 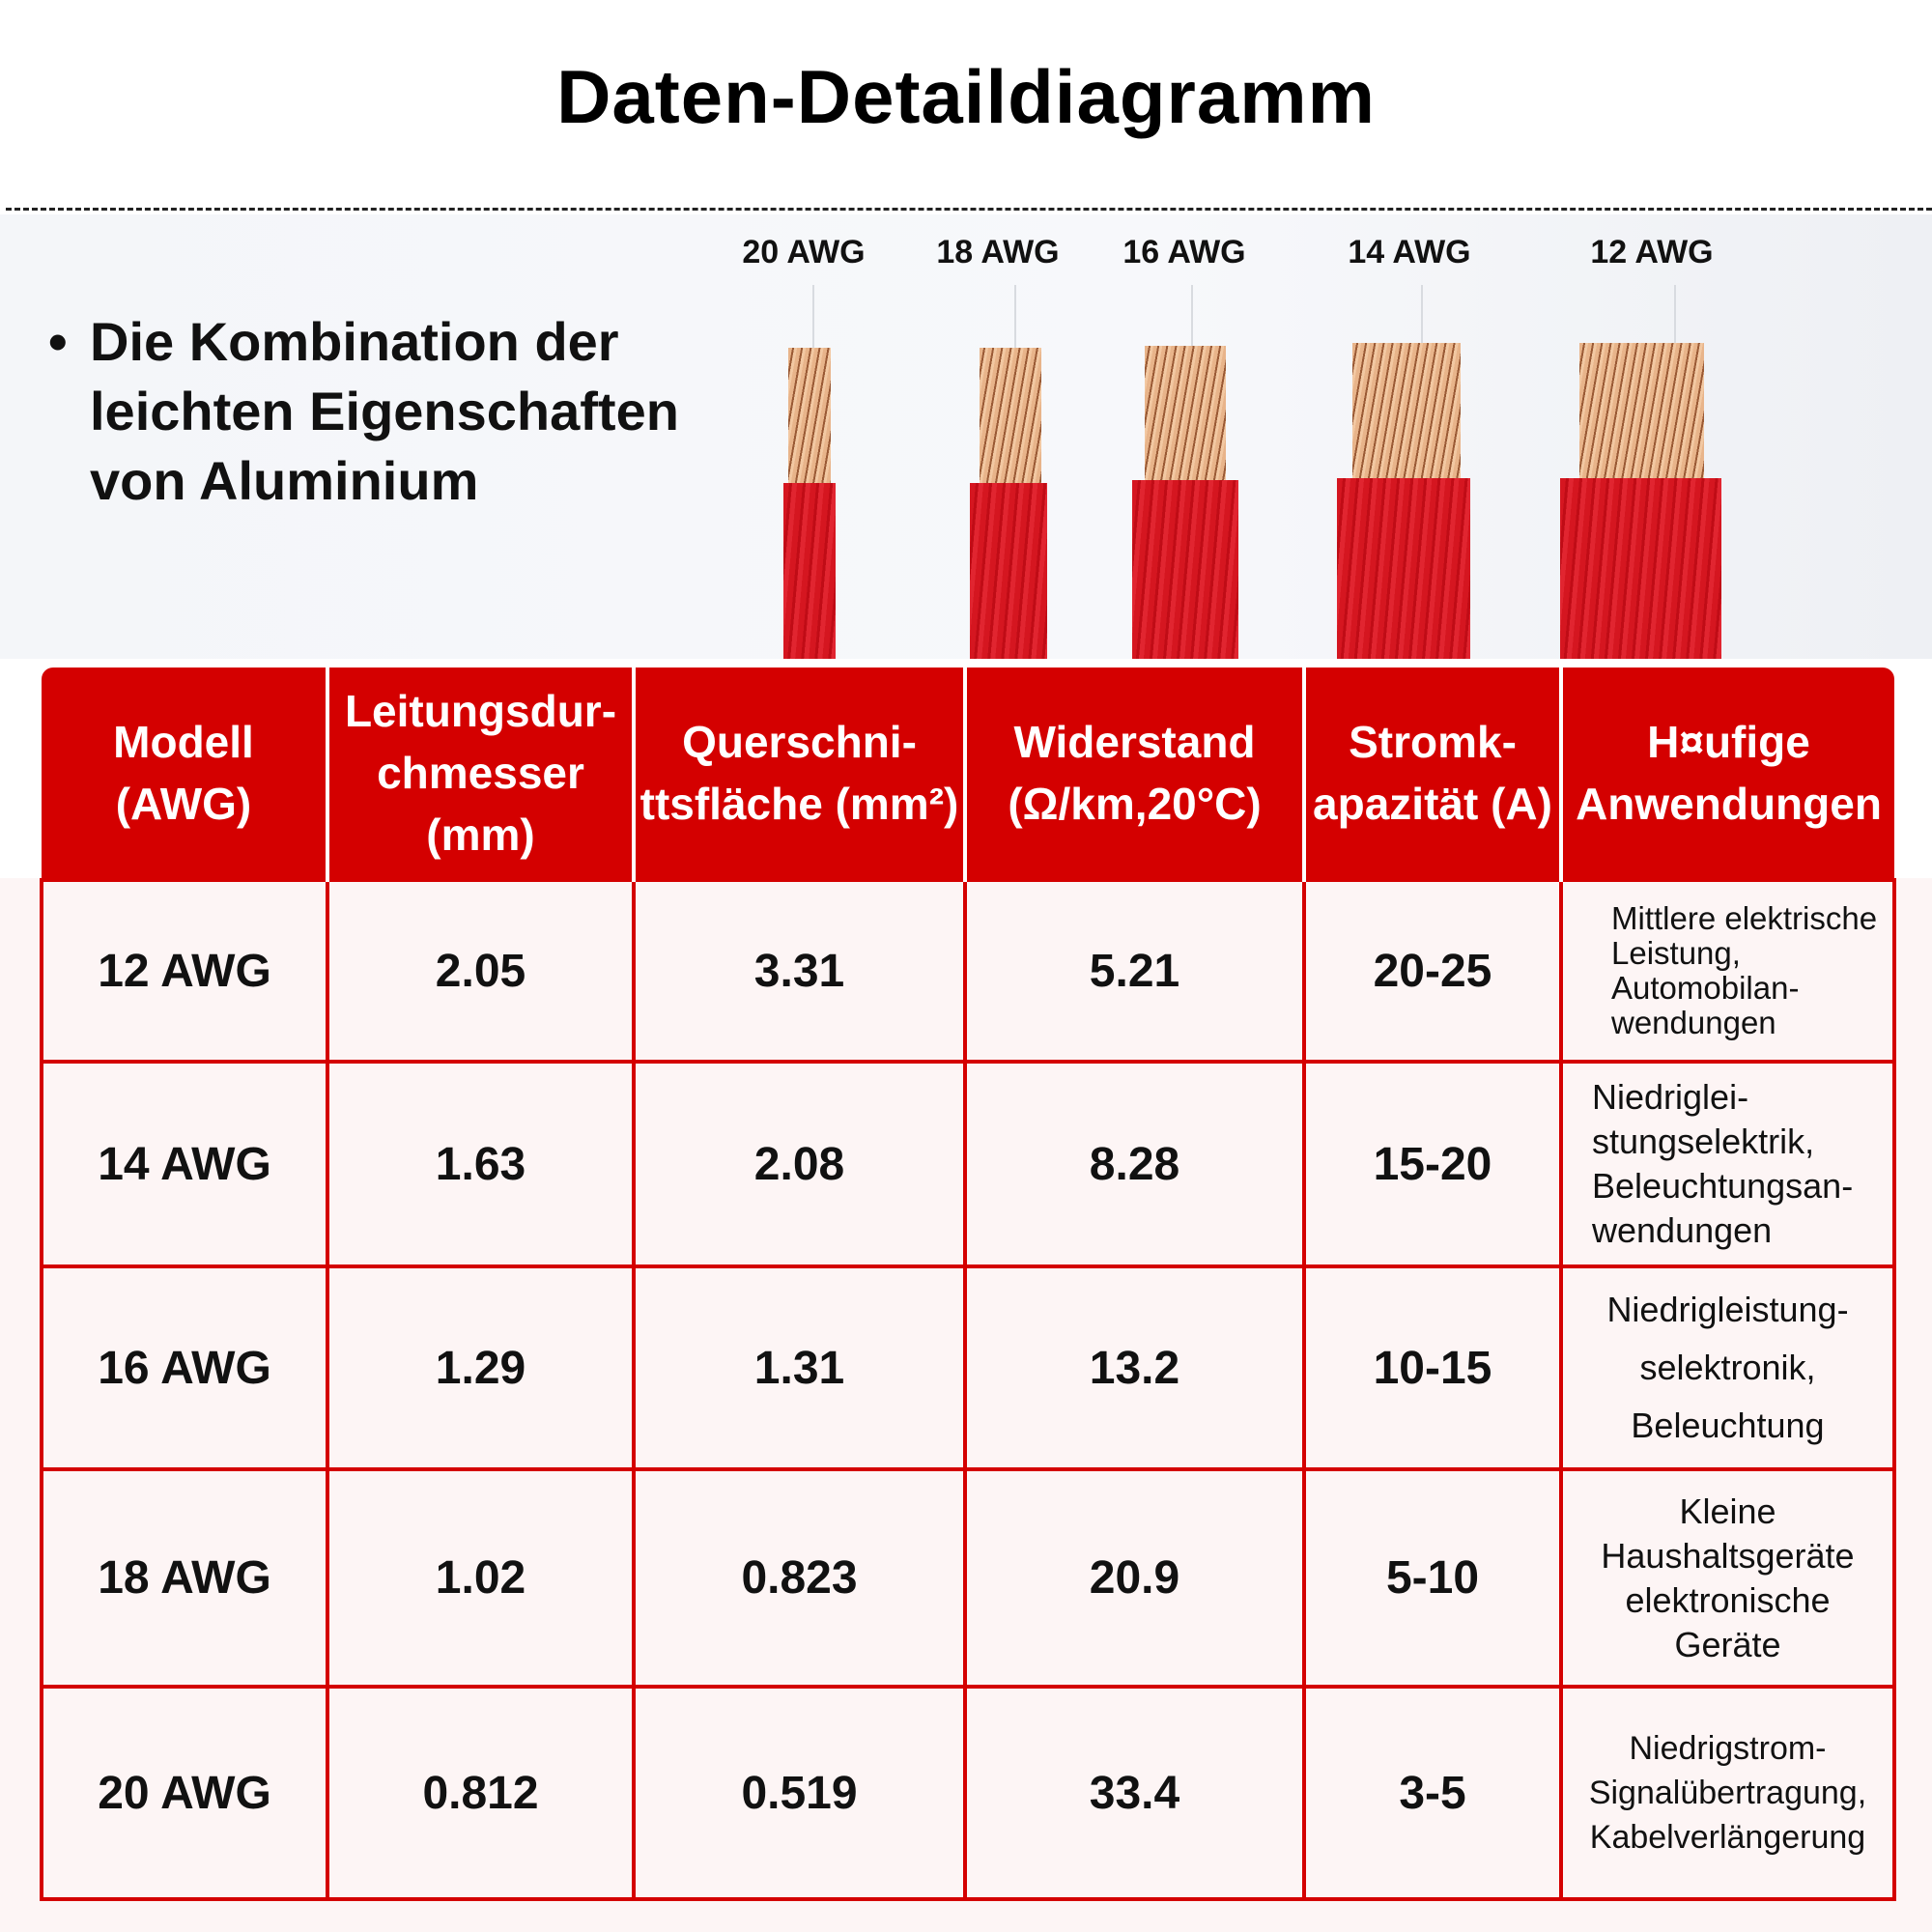 What do you see at coordinates (184, 1578) in the screenshot?
I see `cell-model: 18 AWG` at bounding box center [184, 1578].